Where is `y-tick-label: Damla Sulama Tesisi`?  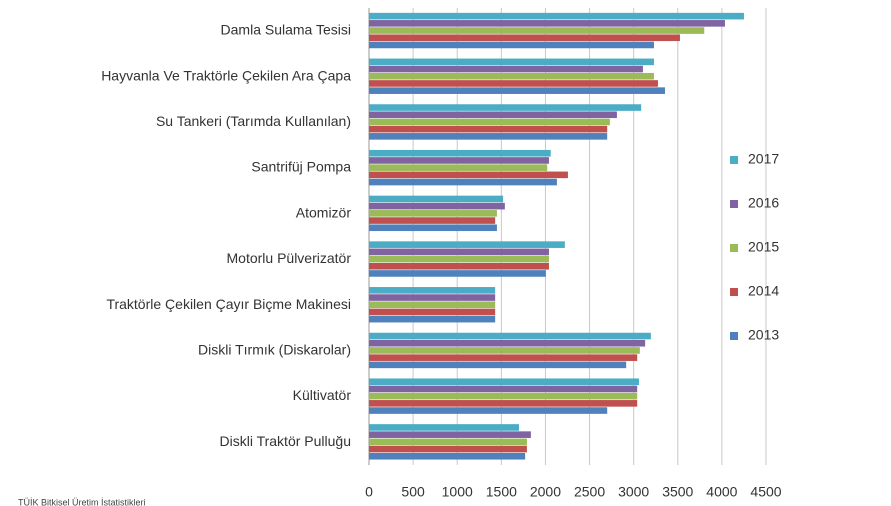 y-tick-label: Damla Sulama Tesisi is located at coordinates (286, 30).